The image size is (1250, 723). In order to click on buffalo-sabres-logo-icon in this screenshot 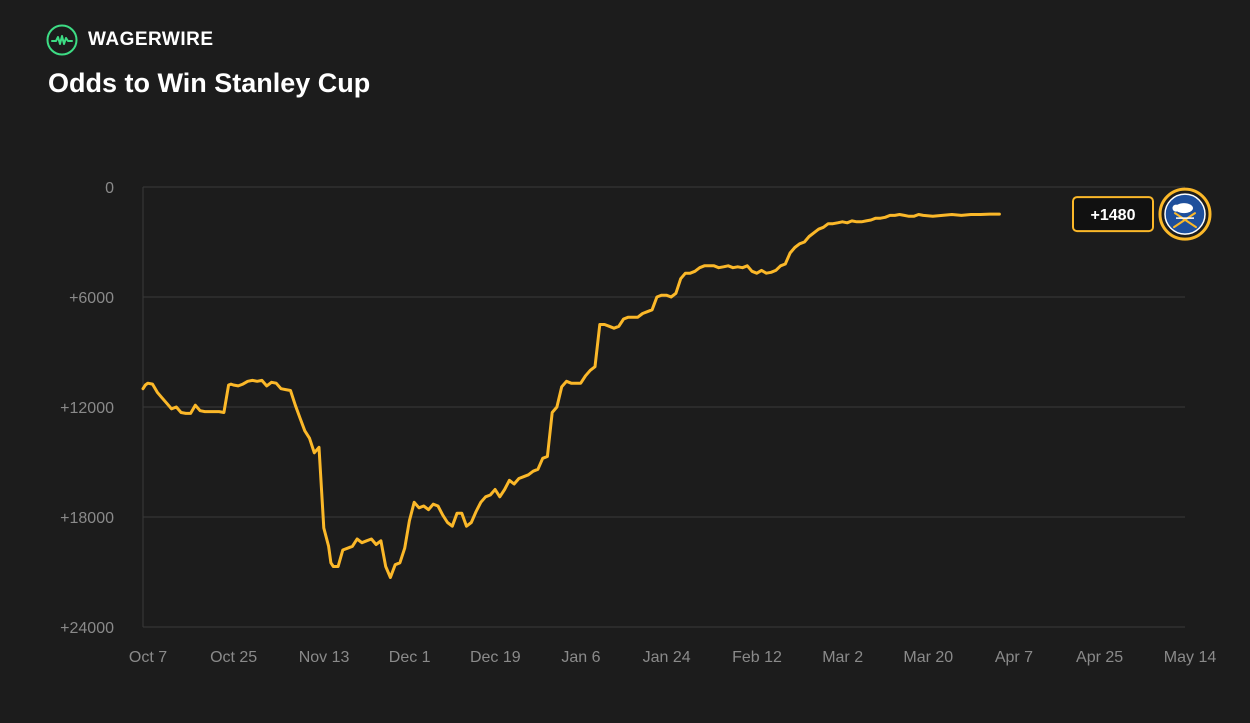, I will do `click(1185, 214)`.